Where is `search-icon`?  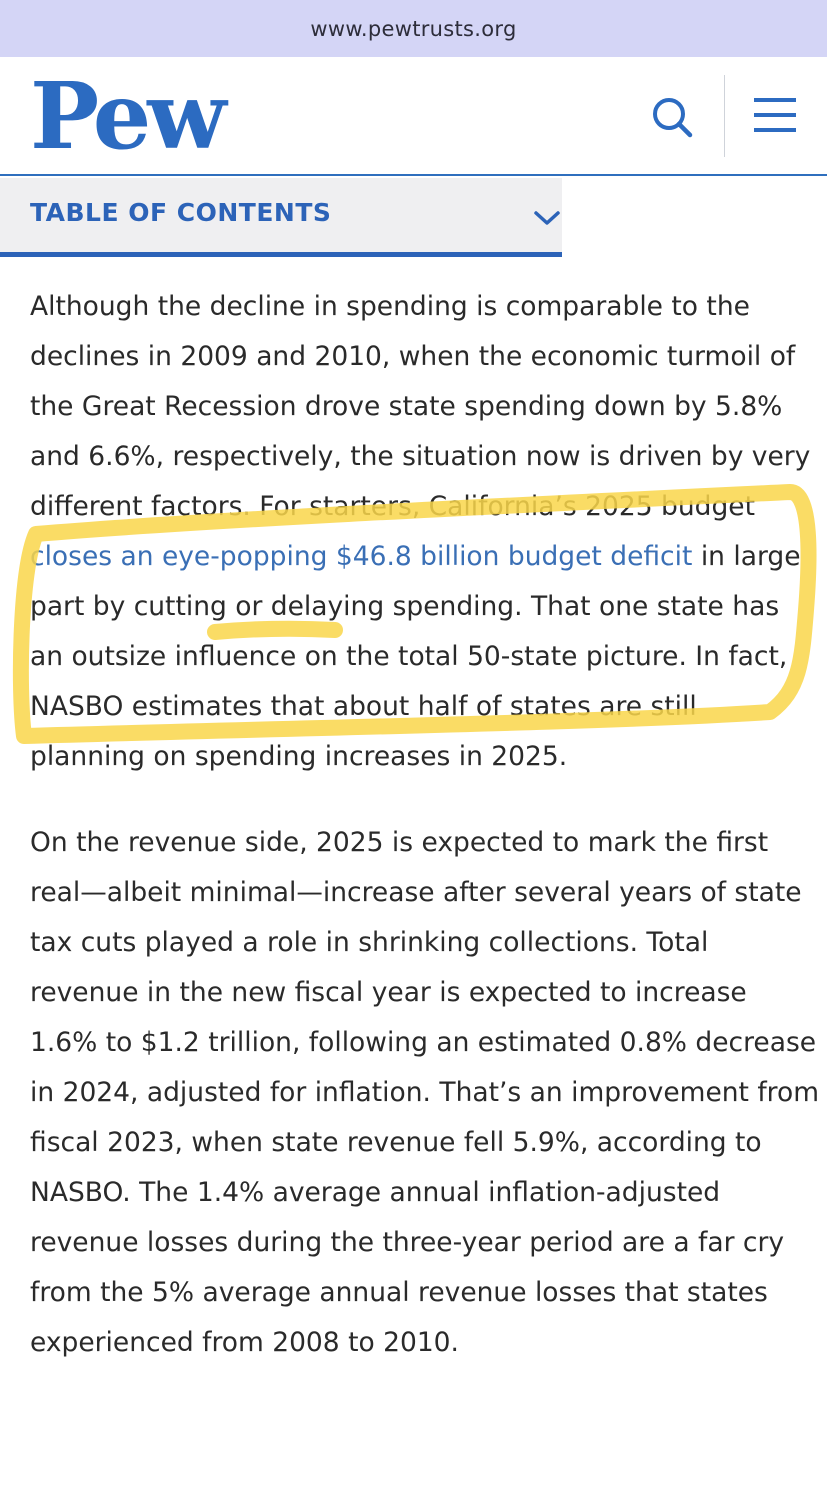 search-icon is located at coordinates (673, 118).